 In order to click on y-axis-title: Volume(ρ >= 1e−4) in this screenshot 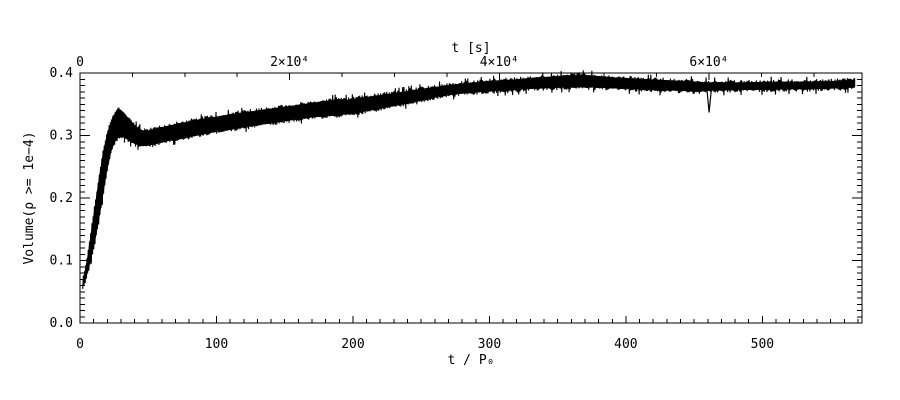, I will do `click(29, 197)`.